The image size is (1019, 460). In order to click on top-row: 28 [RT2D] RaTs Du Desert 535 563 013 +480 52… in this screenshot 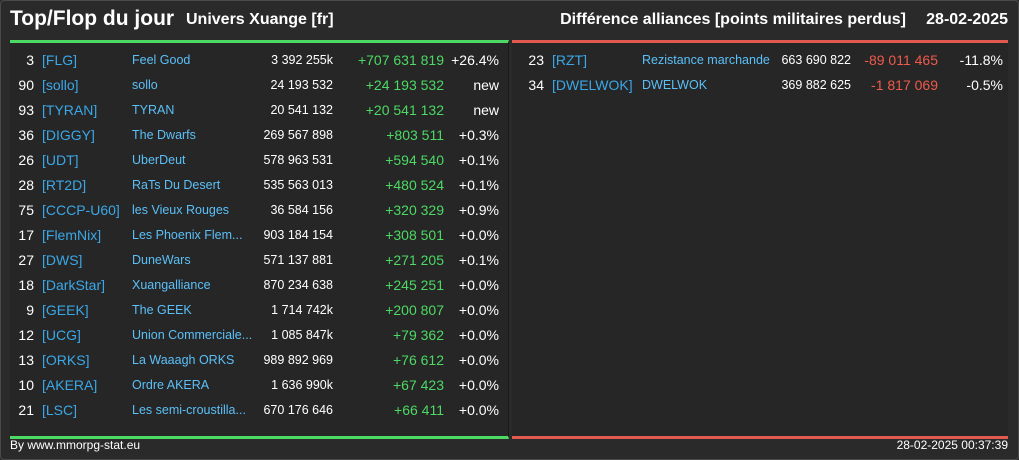, I will do `click(259, 185)`.